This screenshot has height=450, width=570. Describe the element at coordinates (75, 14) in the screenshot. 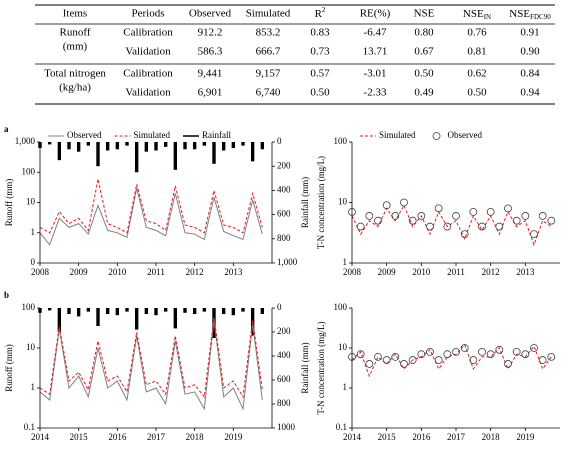

I see `table-header: Items` at that location.